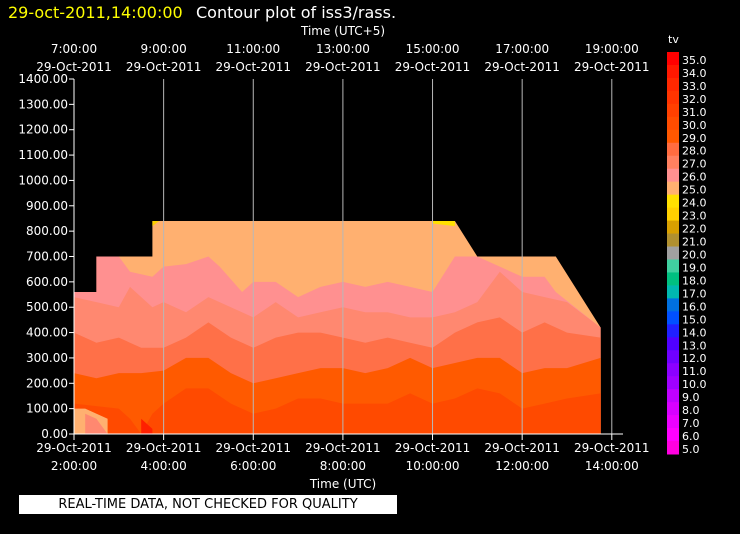 The image size is (740, 534). I want to click on colorbar-level-label: 8.0, so click(691, 410).